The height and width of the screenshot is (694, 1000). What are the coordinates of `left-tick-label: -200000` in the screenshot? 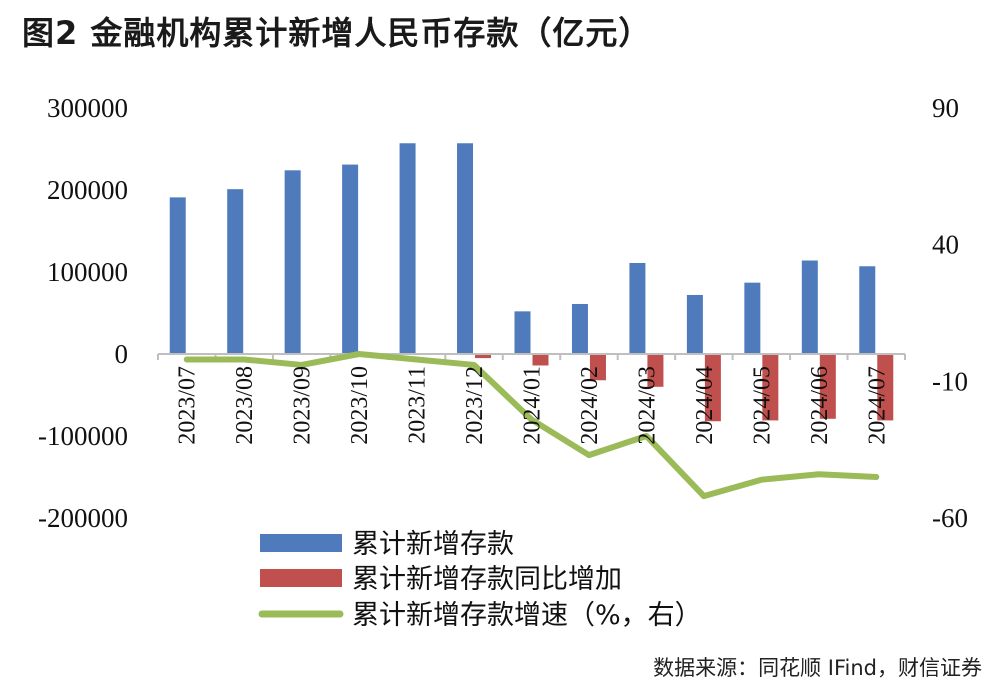 It's located at (83, 518).